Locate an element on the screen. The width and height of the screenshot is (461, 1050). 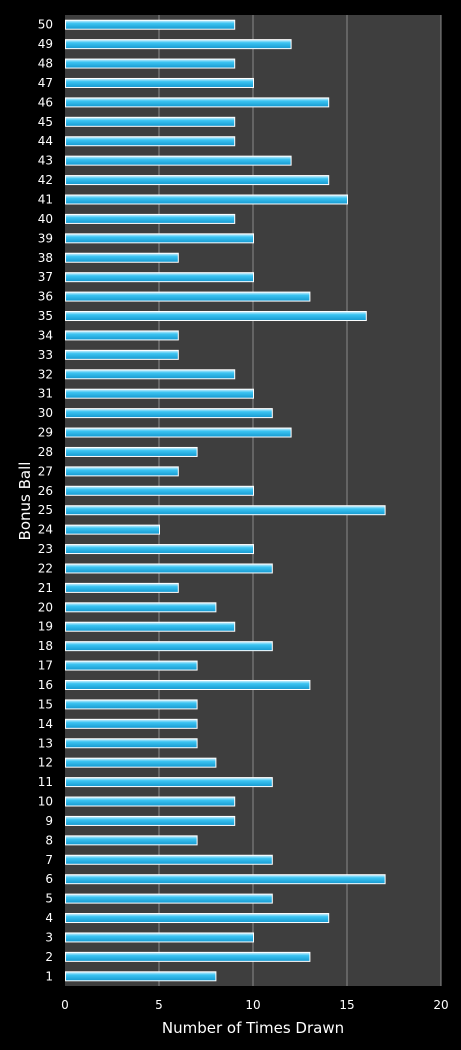
y-tick-label: 26 is located at coordinates (45, 491).